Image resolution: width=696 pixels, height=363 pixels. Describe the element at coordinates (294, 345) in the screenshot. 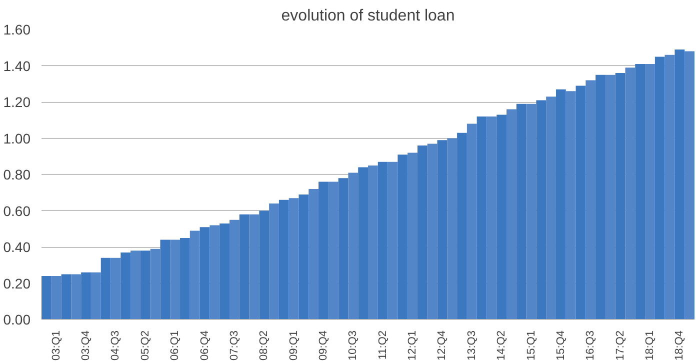

I see `x-tick-label: 09:Q1` at that location.